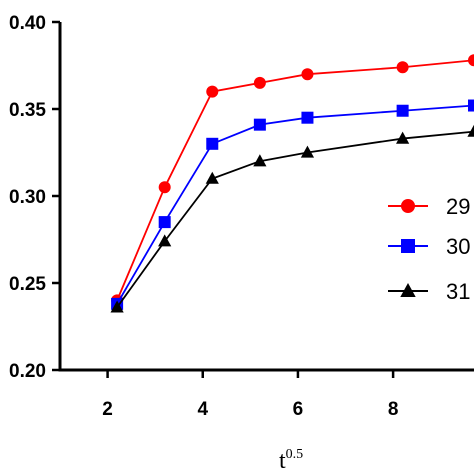 This screenshot has width=474, height=474. I want to click on legend-label: 29, so click(458, 206).